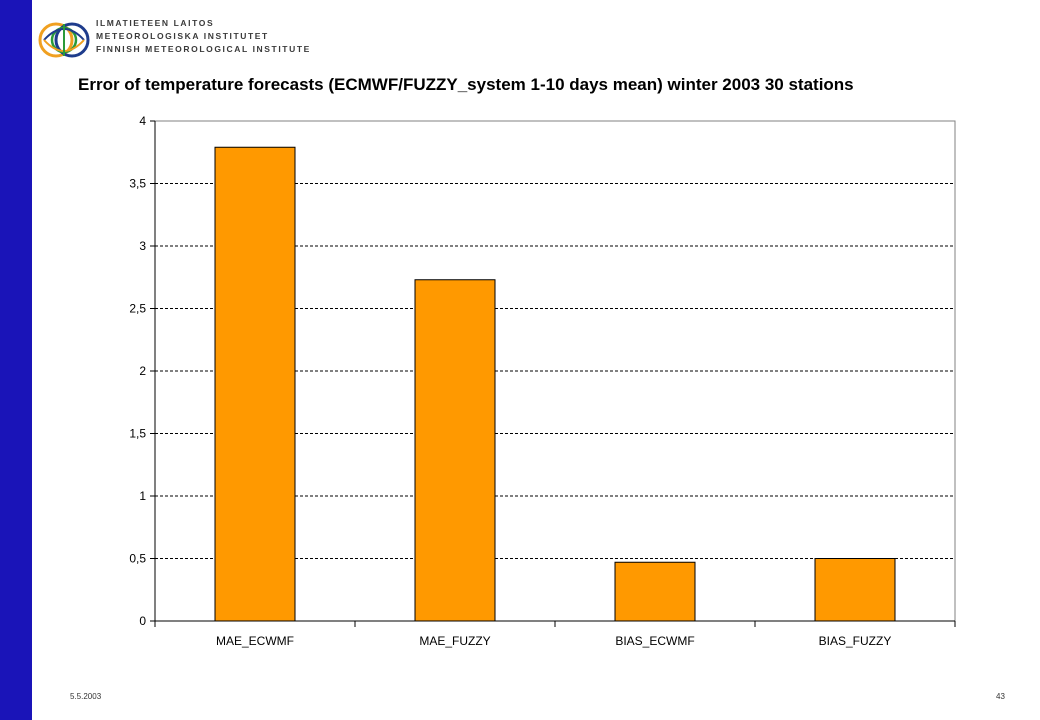  What do you see at coordinates (142, 621) in the screenshot?
I see `y-tick-label: 0` at bounding box center [142, 621].